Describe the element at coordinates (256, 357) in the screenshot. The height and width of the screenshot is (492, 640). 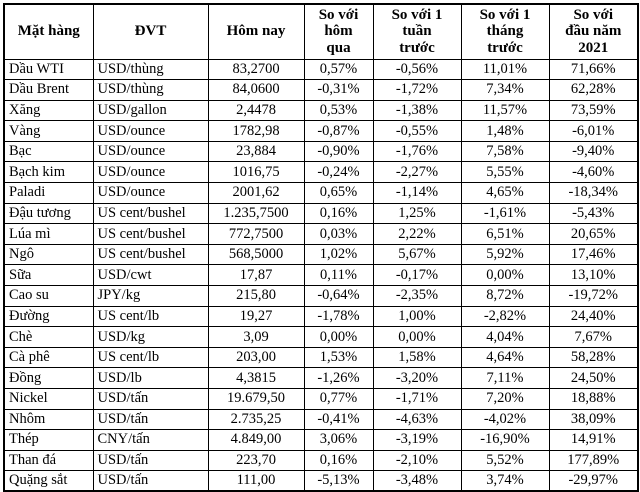
I see `cell-today: 203,00` at that location.